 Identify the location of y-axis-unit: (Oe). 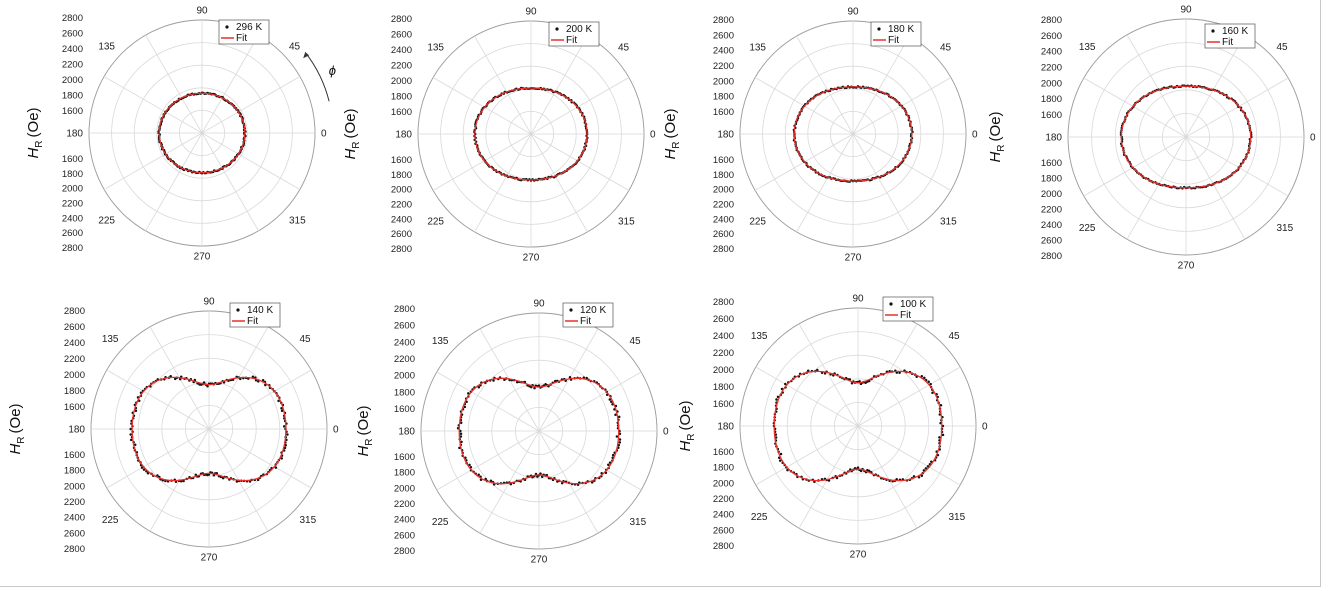
(33, 122).